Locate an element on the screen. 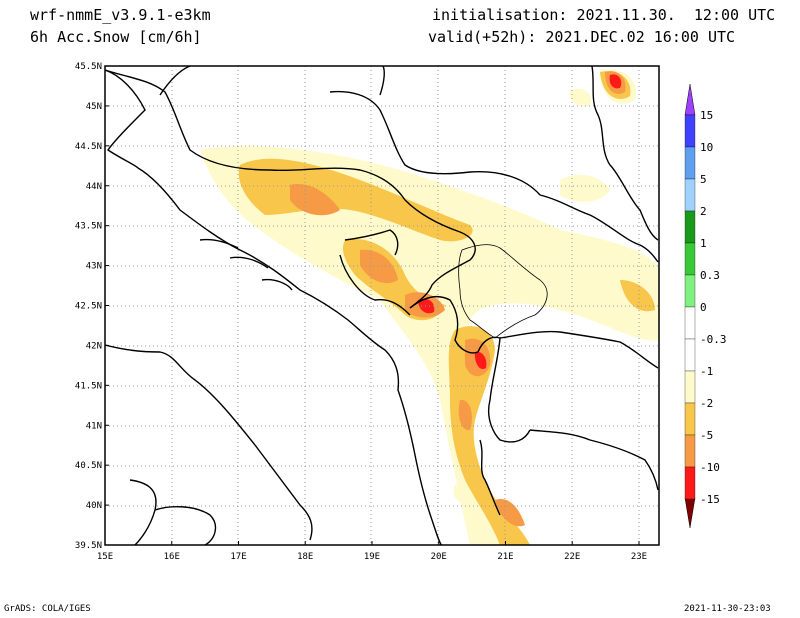 Image resolution: width=800 pixels, height=618 pixels. colorbar-label: -10 is located at coordinates (710, 467).